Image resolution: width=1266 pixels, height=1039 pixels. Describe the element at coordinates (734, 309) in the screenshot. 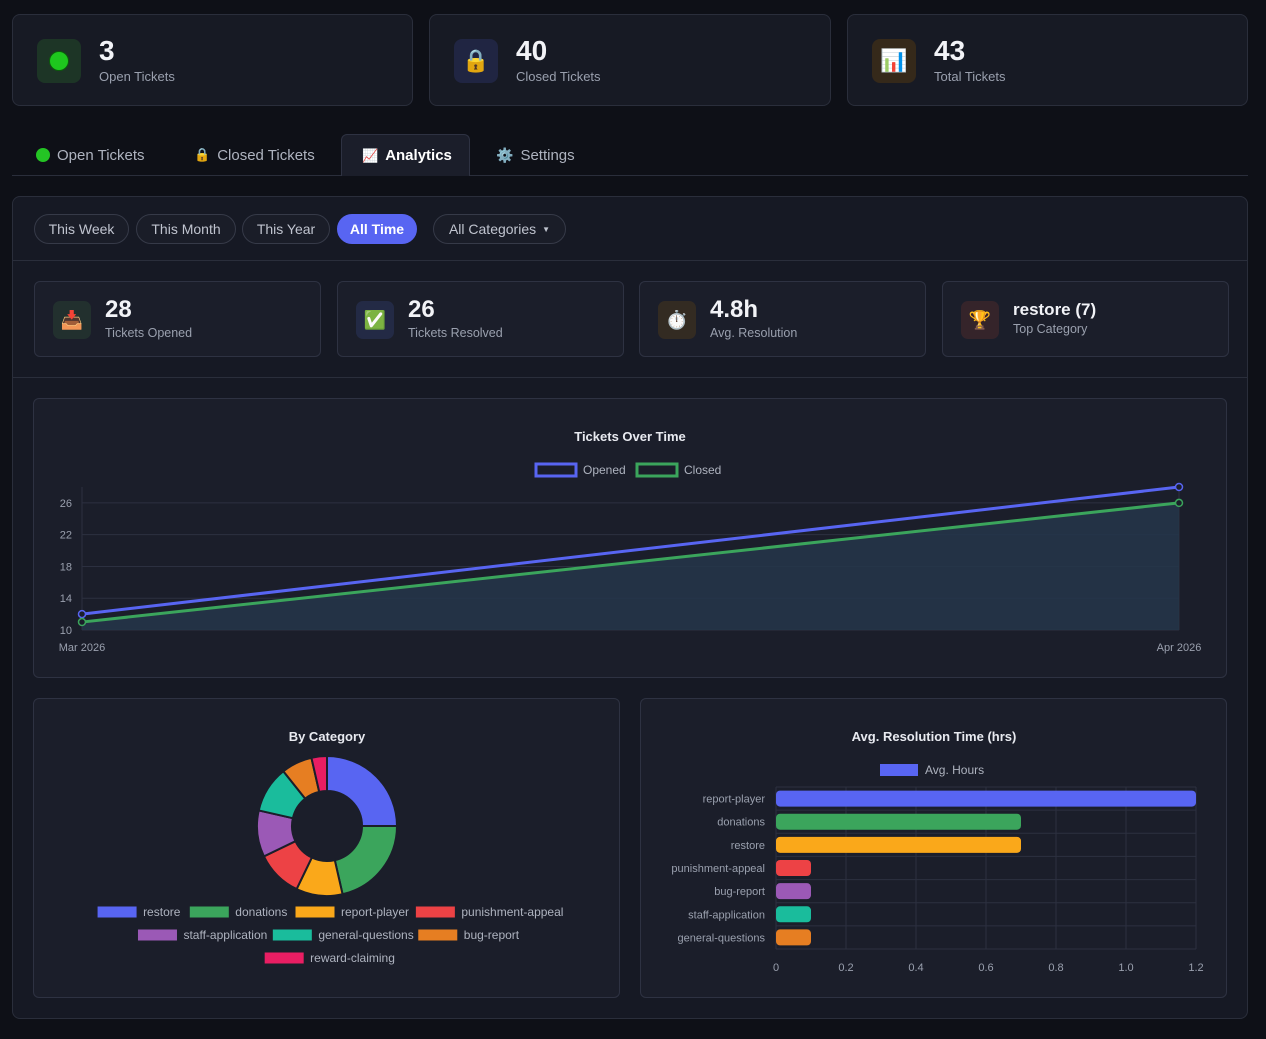

I see `kpi-value: 4.8h` at that location.